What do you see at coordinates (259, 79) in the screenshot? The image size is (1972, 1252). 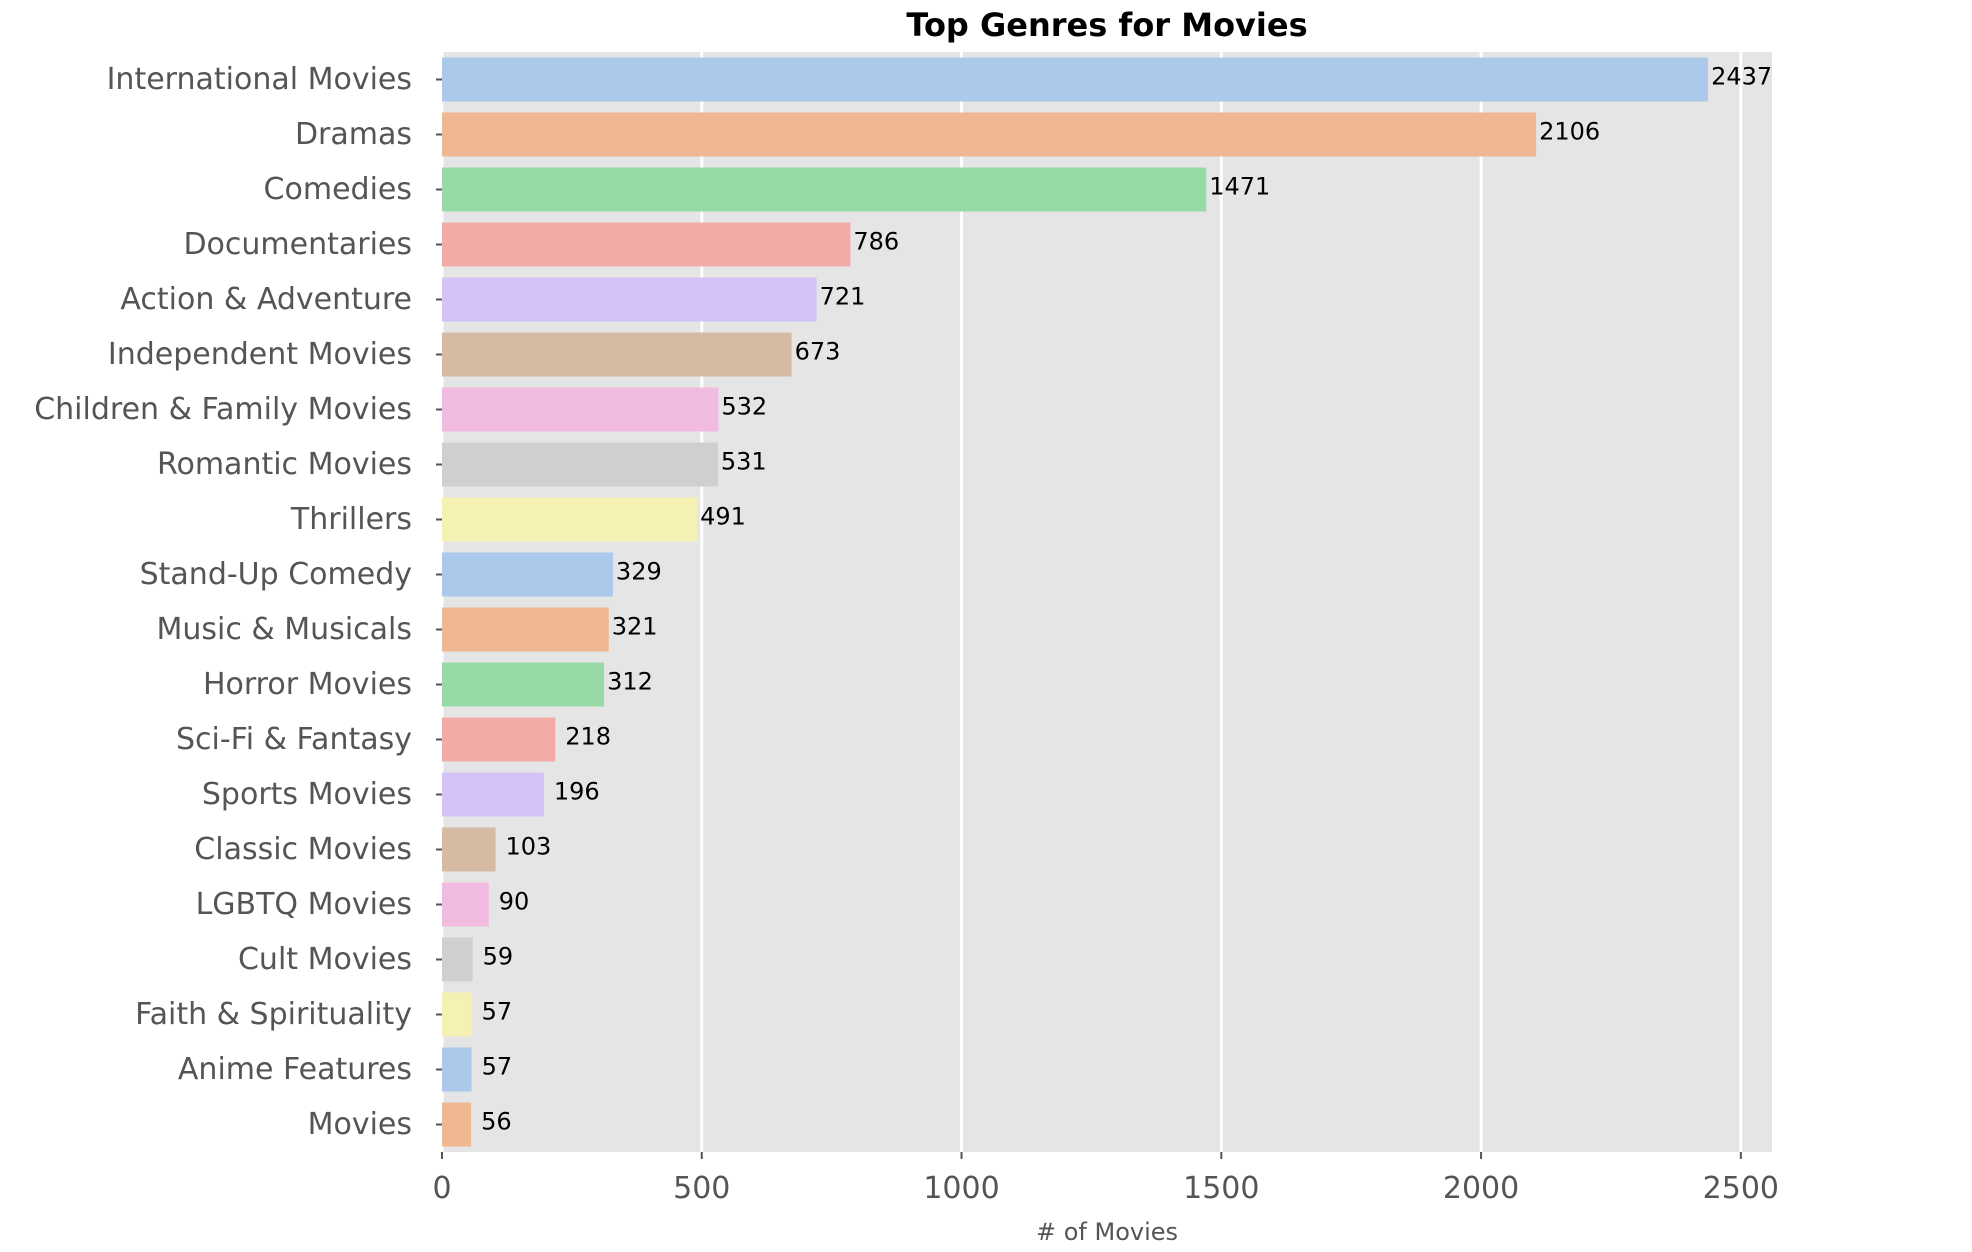 I see `category-label: International Movies` at bounding box center [259, 79].